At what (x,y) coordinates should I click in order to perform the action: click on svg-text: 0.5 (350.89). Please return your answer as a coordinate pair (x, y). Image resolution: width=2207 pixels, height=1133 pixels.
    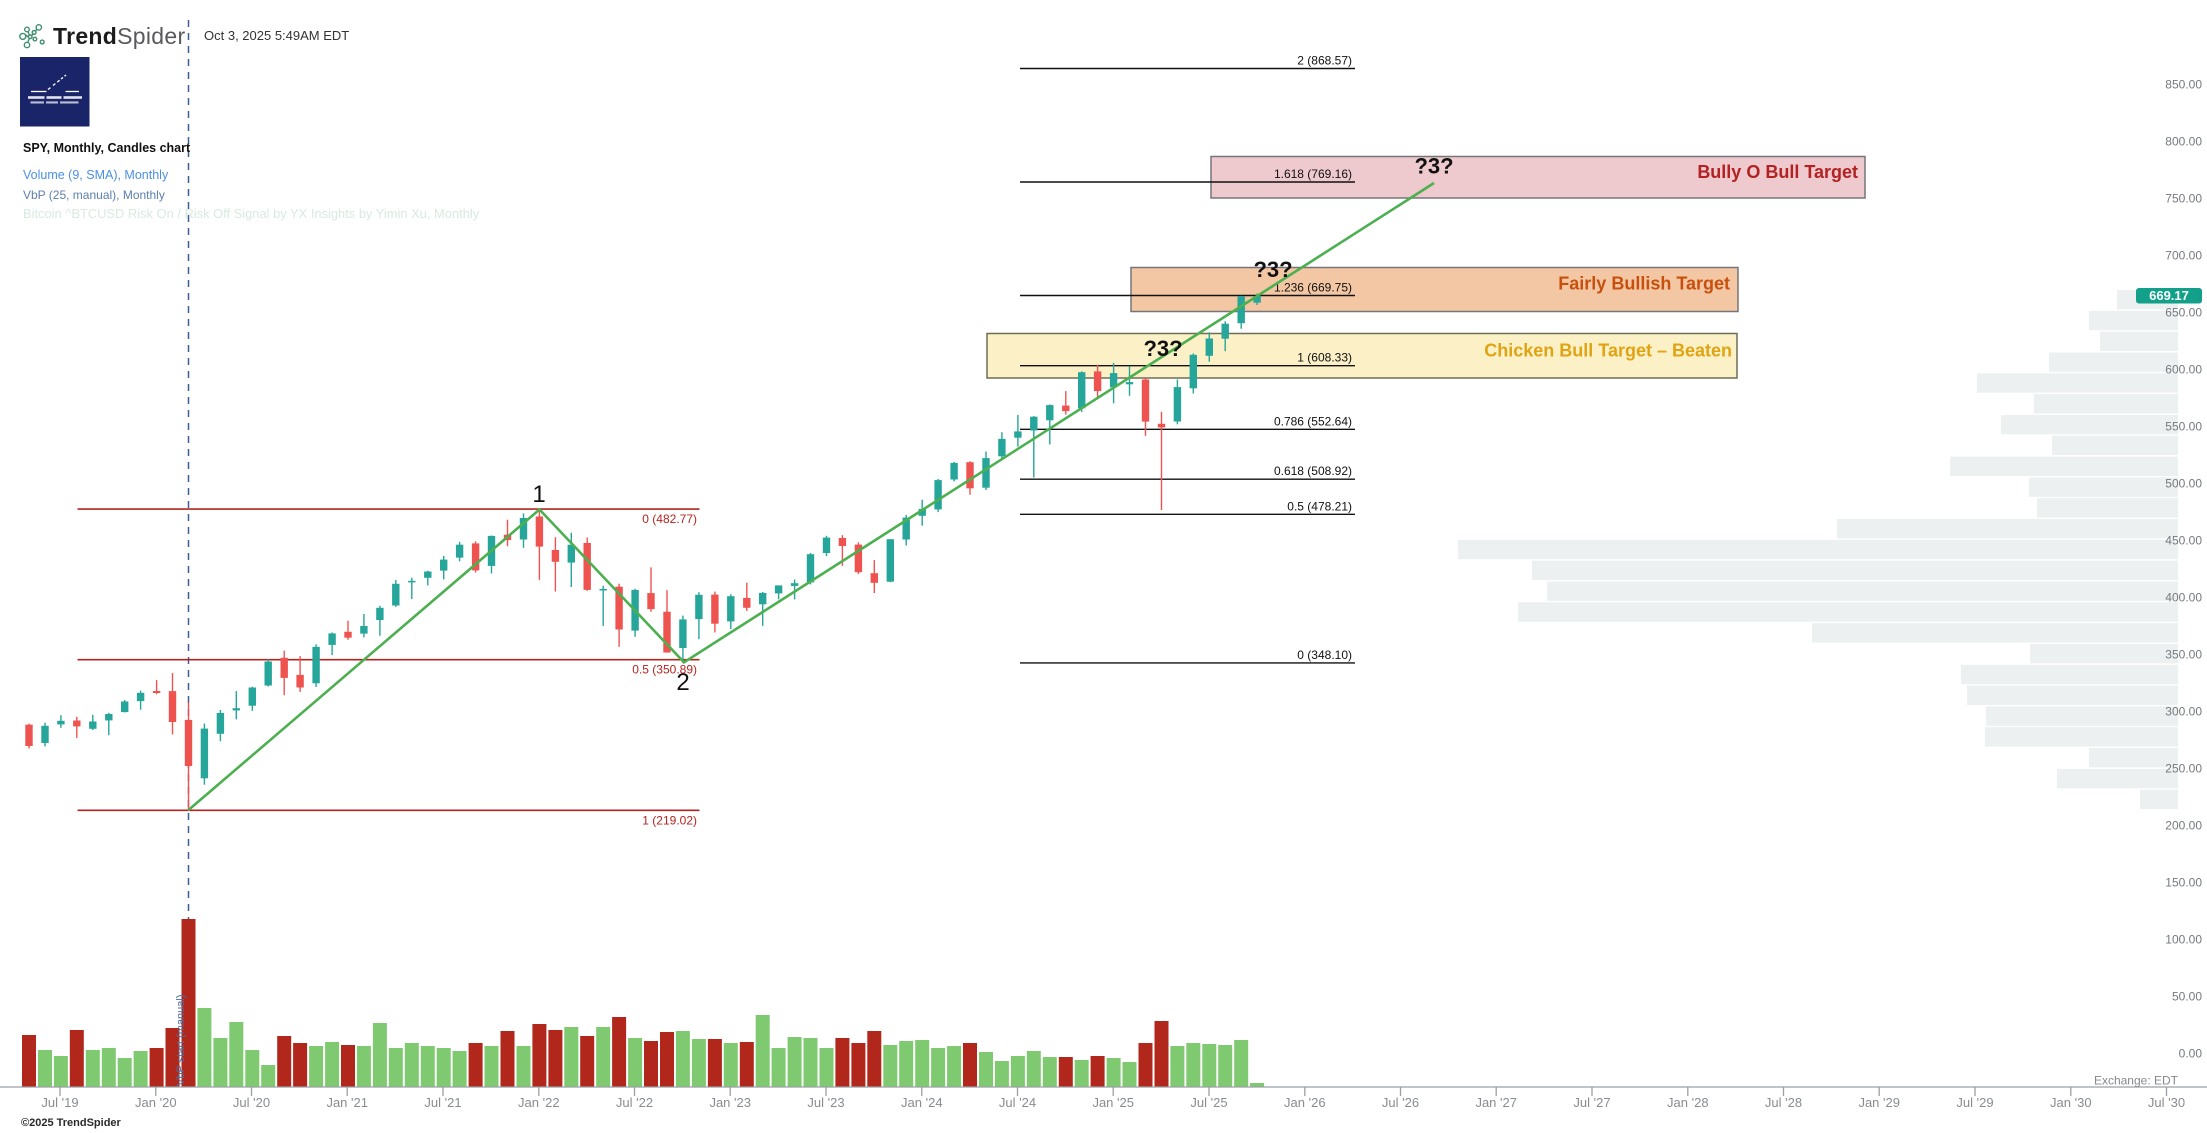
    Looking at the image, I should click on (664, 670).